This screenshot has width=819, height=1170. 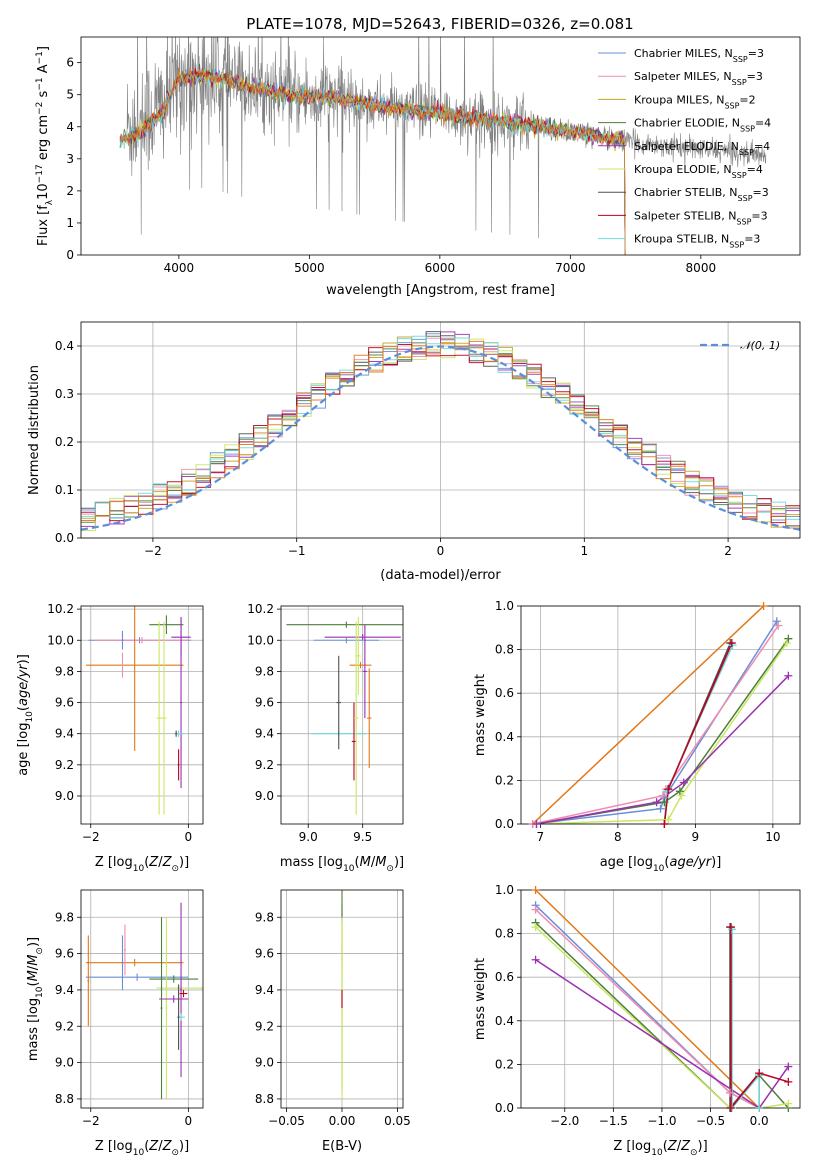 I want to click on age_vs_mass-xlabel-part: )], so click(x=399, y=862).